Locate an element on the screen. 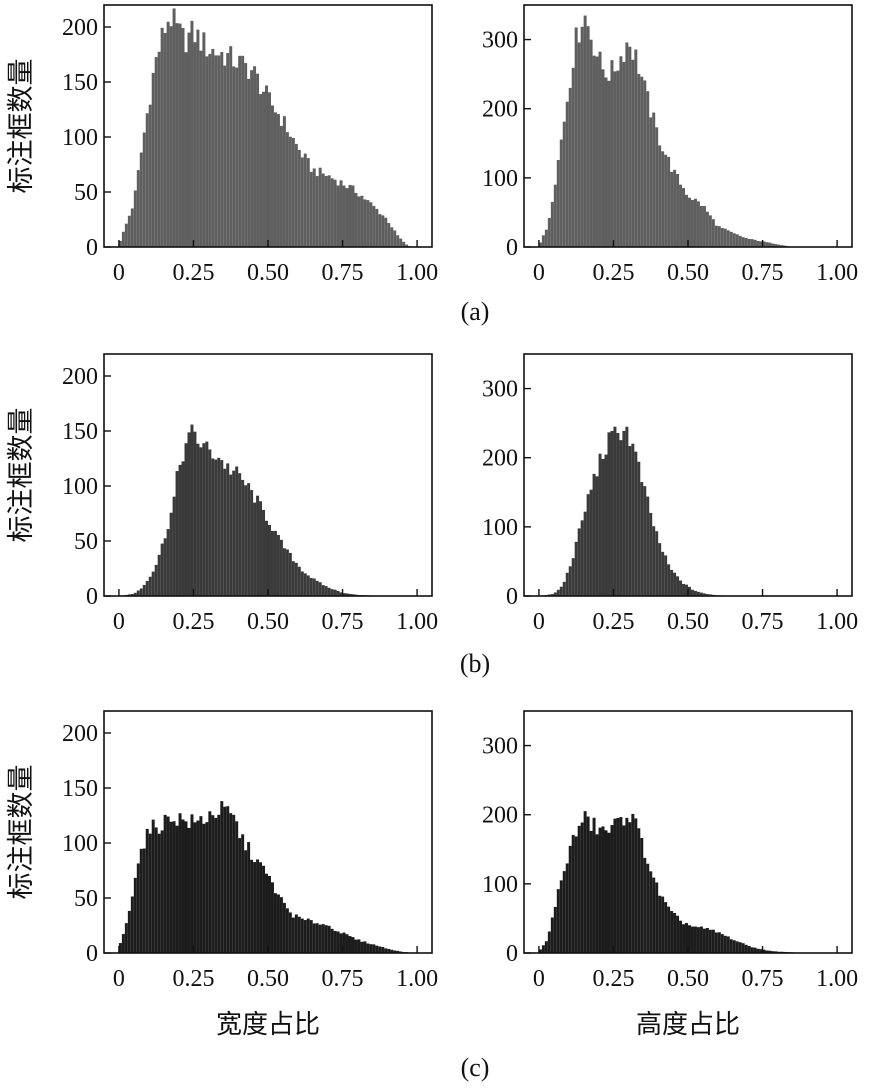  y-tick-label: 50 is located at coordinates (86, 542).